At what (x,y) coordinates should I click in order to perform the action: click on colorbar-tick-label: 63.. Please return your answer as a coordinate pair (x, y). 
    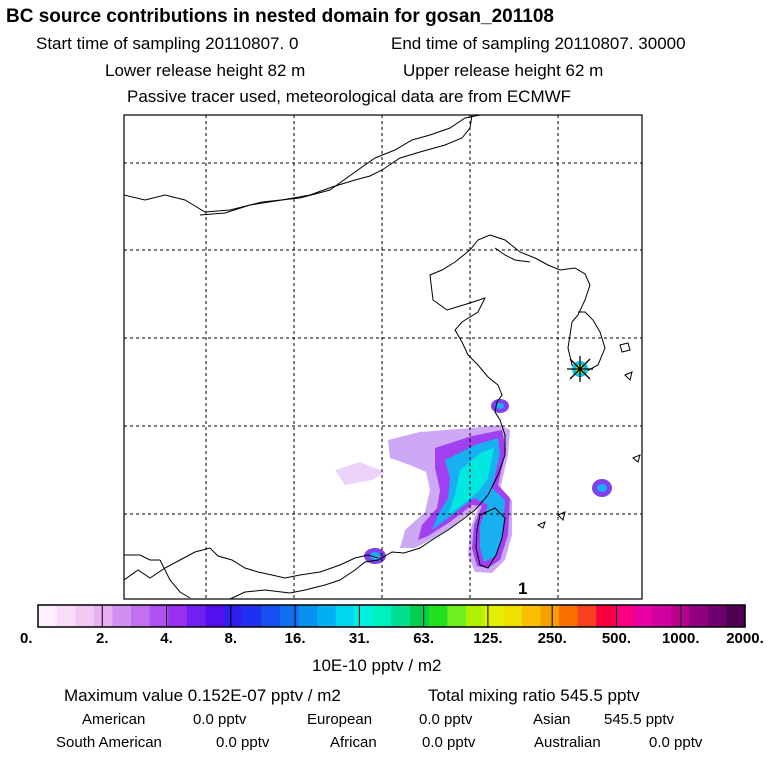
    Looking at the image, I should click on (424, 638).